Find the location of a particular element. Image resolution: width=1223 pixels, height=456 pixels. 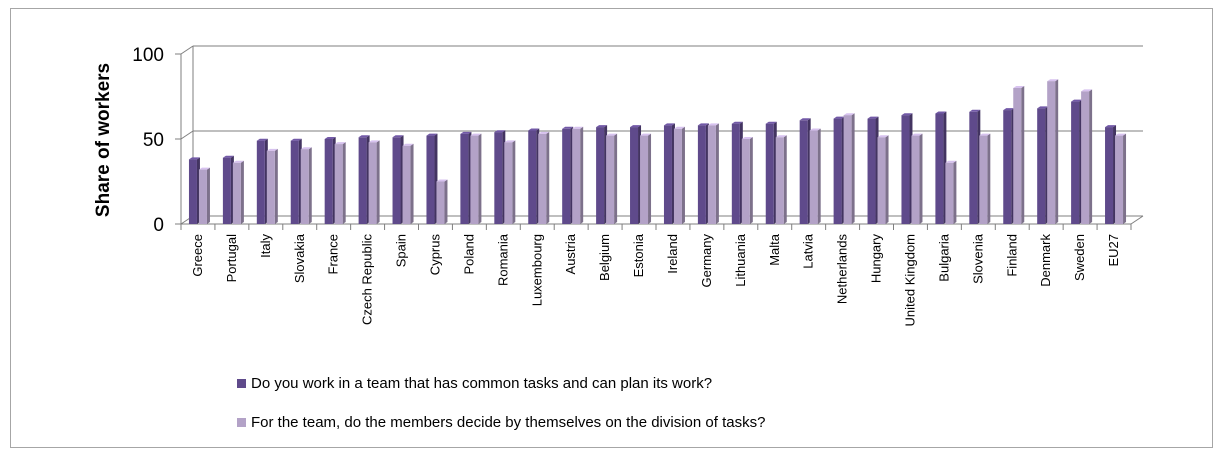

x-tick-label: Belgium is located at coordinates (604, 257).